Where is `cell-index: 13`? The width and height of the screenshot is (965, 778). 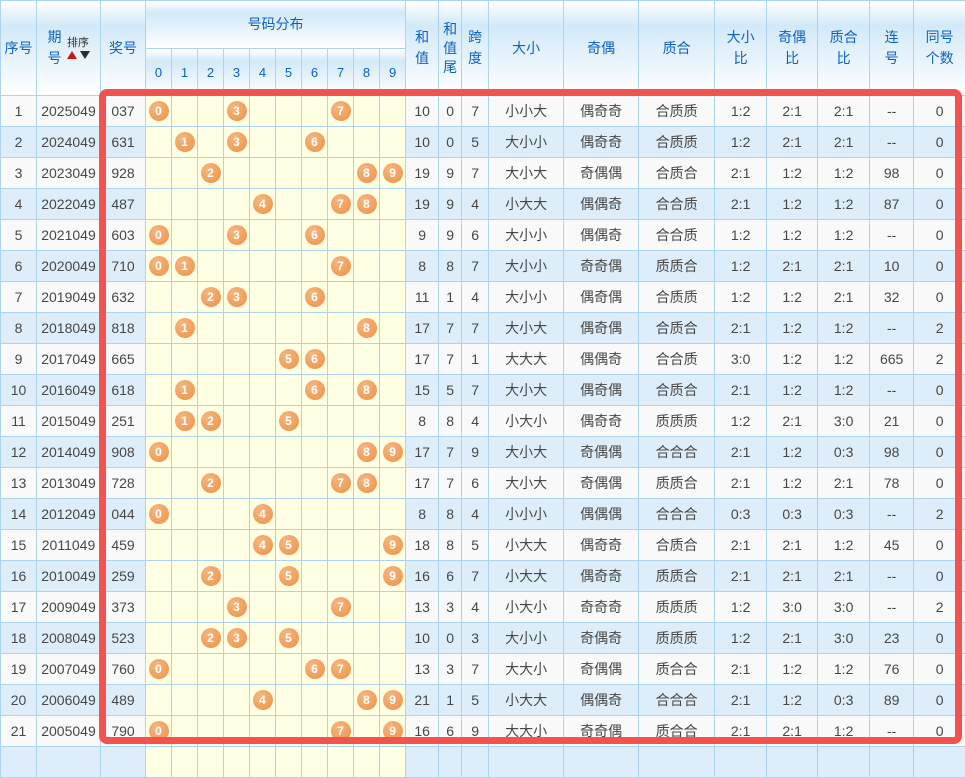
cell-index: 13 is located at coordinates (19, 483).